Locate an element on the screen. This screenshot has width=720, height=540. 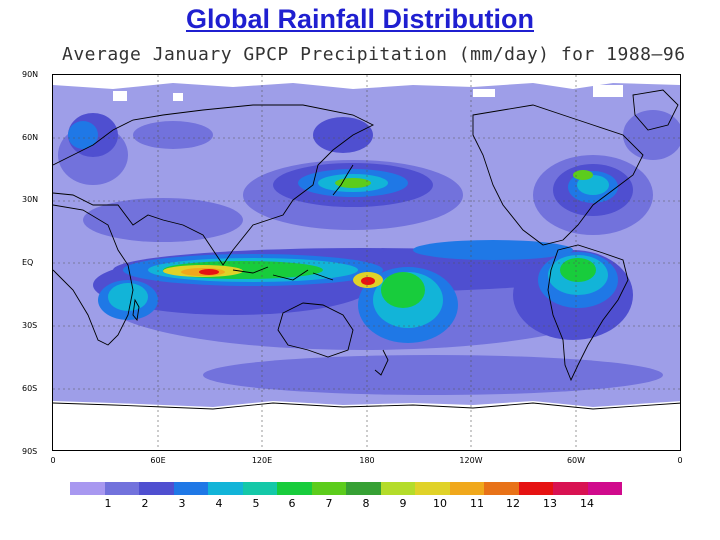
lon-label-120e: 120E is located at coordinates (262, 460).